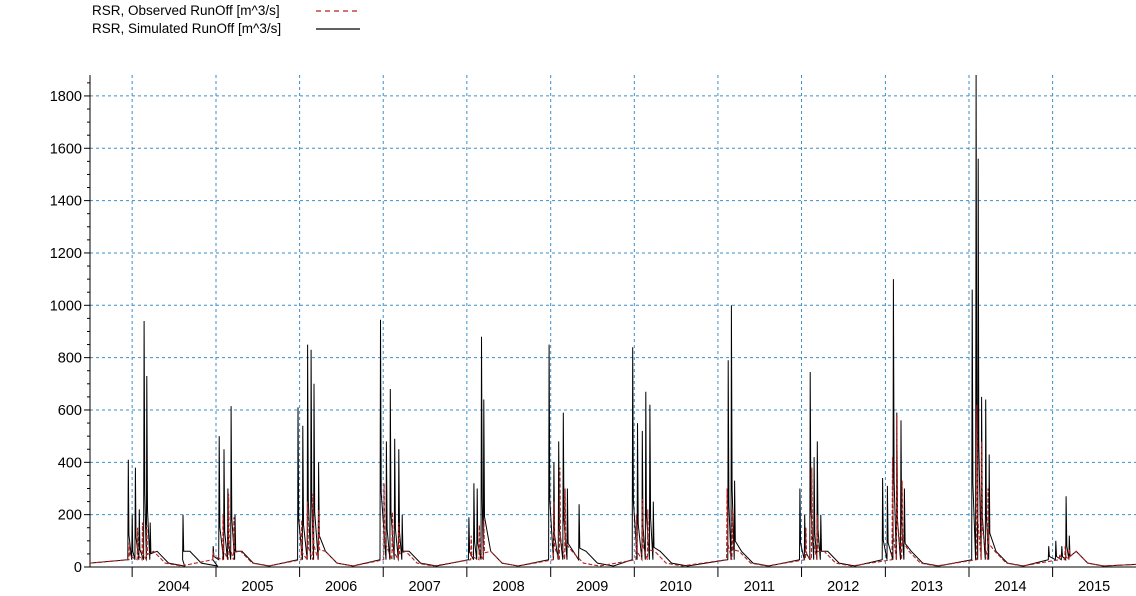  What do you see at coordinates (70, 516) in the screenshot?
I see `y-tick-label: 200` at bounding box center [70, 516].